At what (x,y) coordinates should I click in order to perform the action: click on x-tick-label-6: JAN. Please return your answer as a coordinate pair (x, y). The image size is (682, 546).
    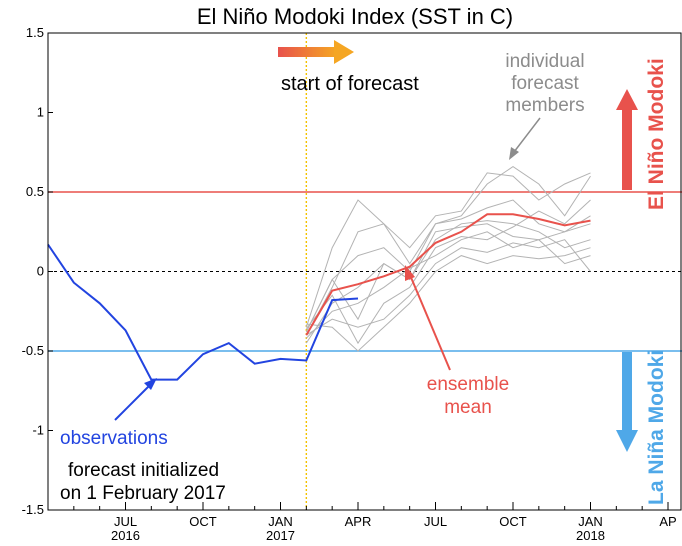
    Looking at the image, I should click on (590, 521).